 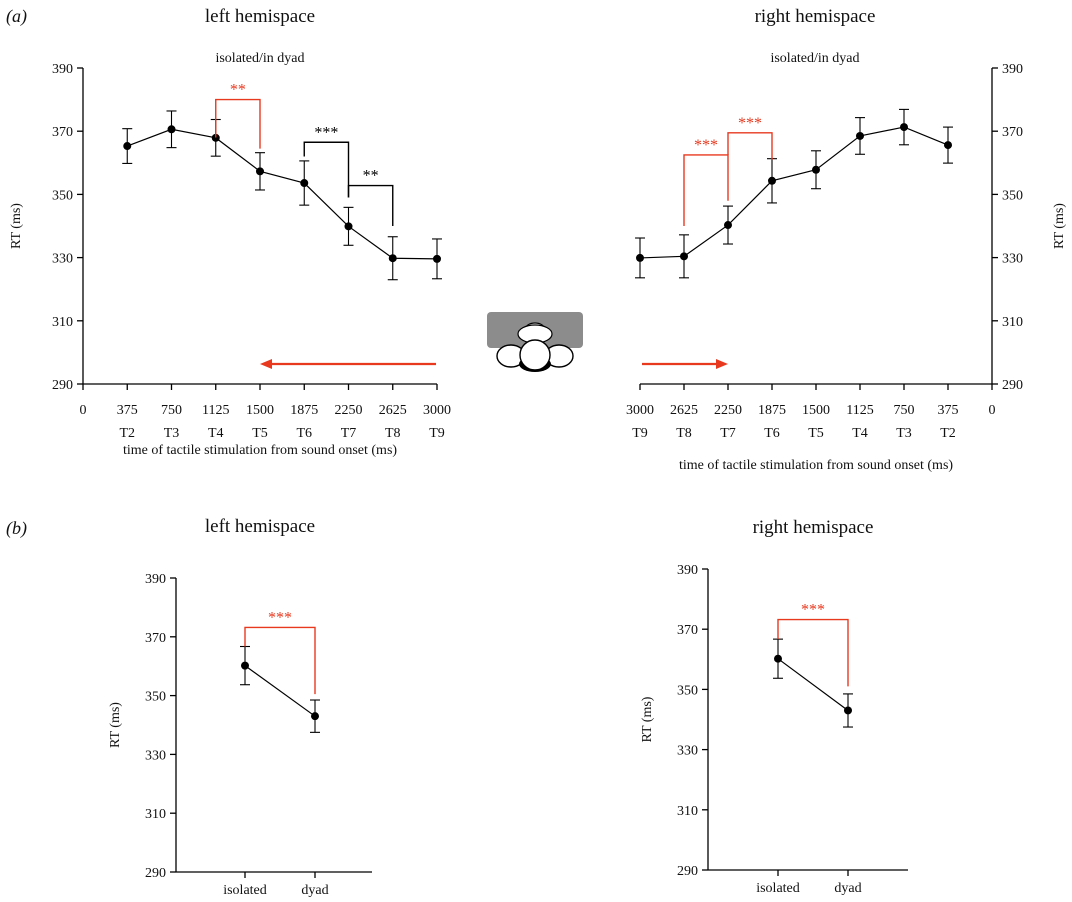 What do you see at coordinates (266, 364) in the screenshot?
I see `direction-arrow-head` at bounding box center [266, 364].